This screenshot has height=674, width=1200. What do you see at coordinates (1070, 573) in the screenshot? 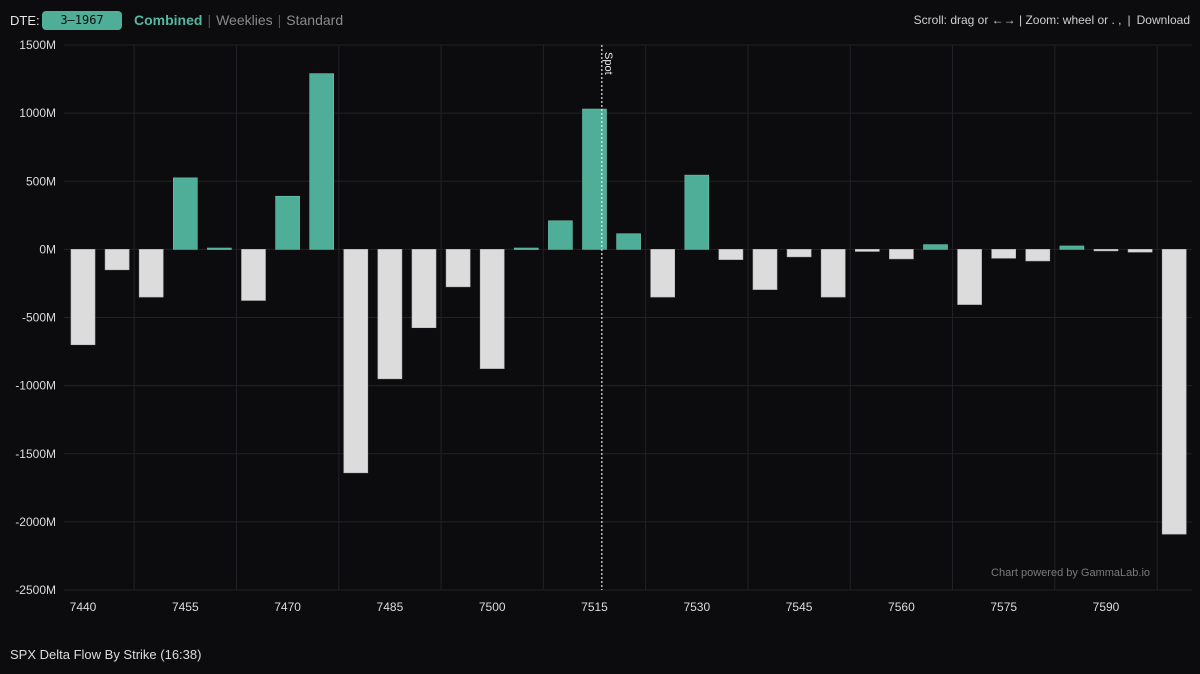
I see `watermark-text: Chart powered by GammaLab.io` at bounding box center [1070, 573].